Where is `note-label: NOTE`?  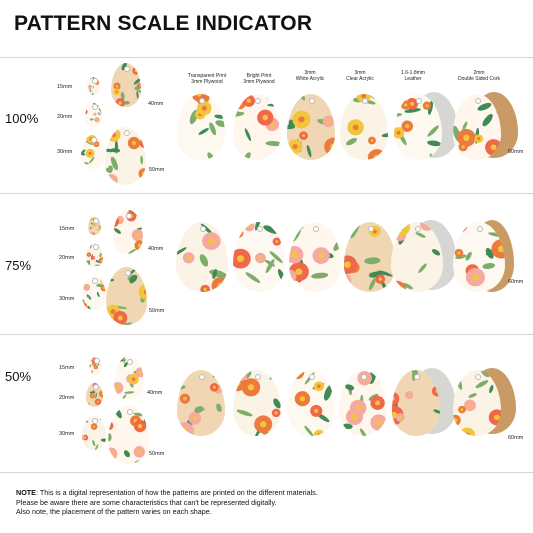 note-label: NOTE is located at coordinates (26, 492).